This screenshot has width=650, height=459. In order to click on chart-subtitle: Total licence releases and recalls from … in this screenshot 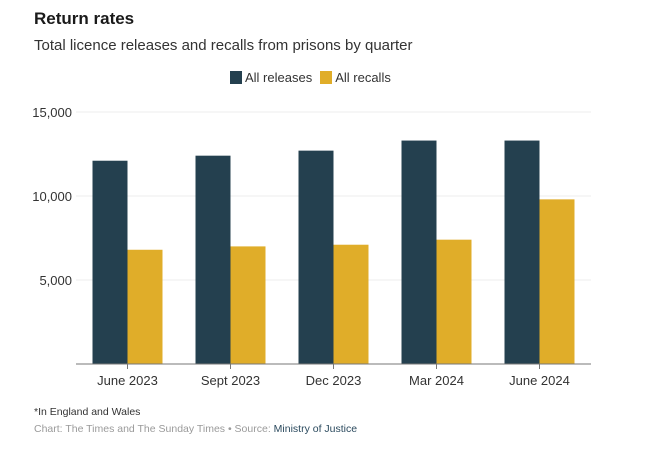, I will do `click(223, 45)`.